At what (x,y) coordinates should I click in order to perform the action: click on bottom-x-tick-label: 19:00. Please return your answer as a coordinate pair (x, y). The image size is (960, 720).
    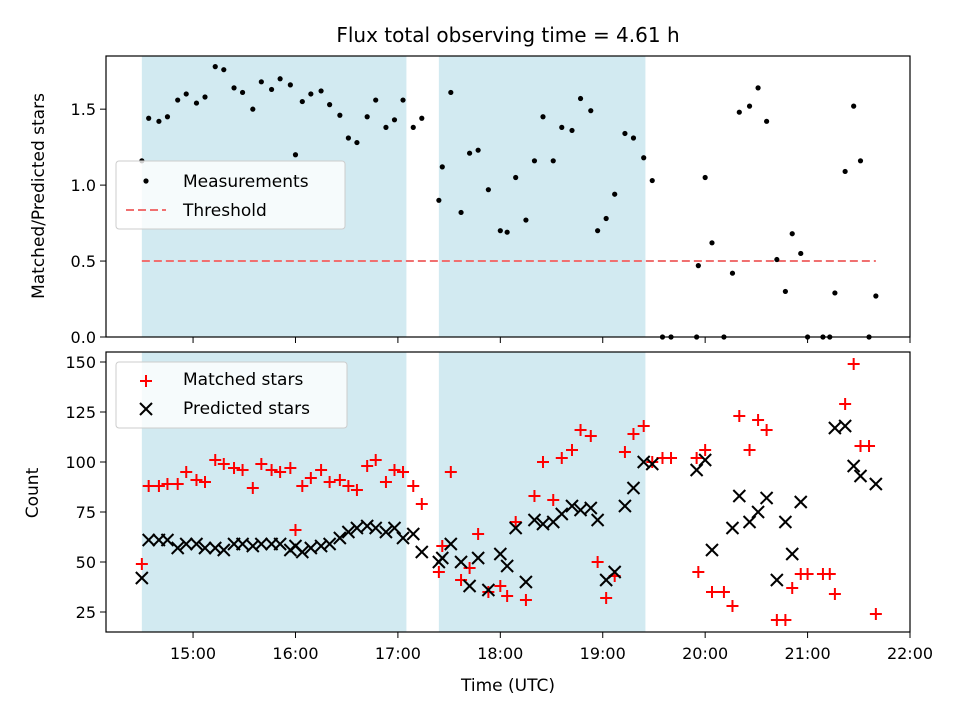
    Looking at the image, I should click on (603, 653).